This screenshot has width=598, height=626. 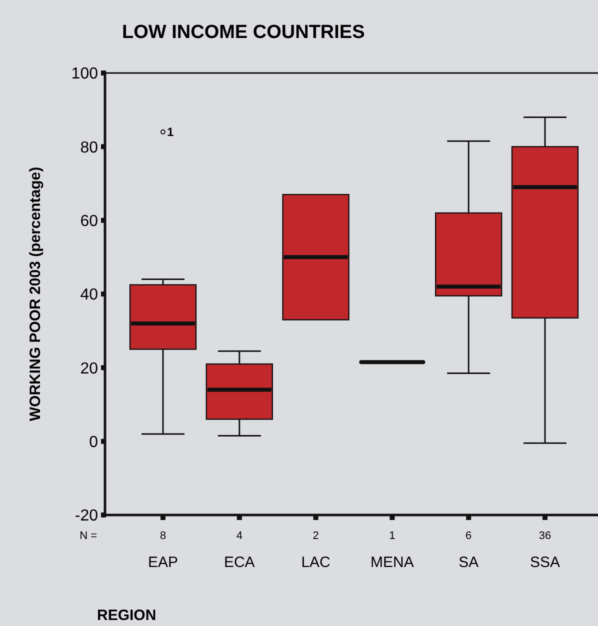 I want to click on text: 2, so click(x=315, y=536).